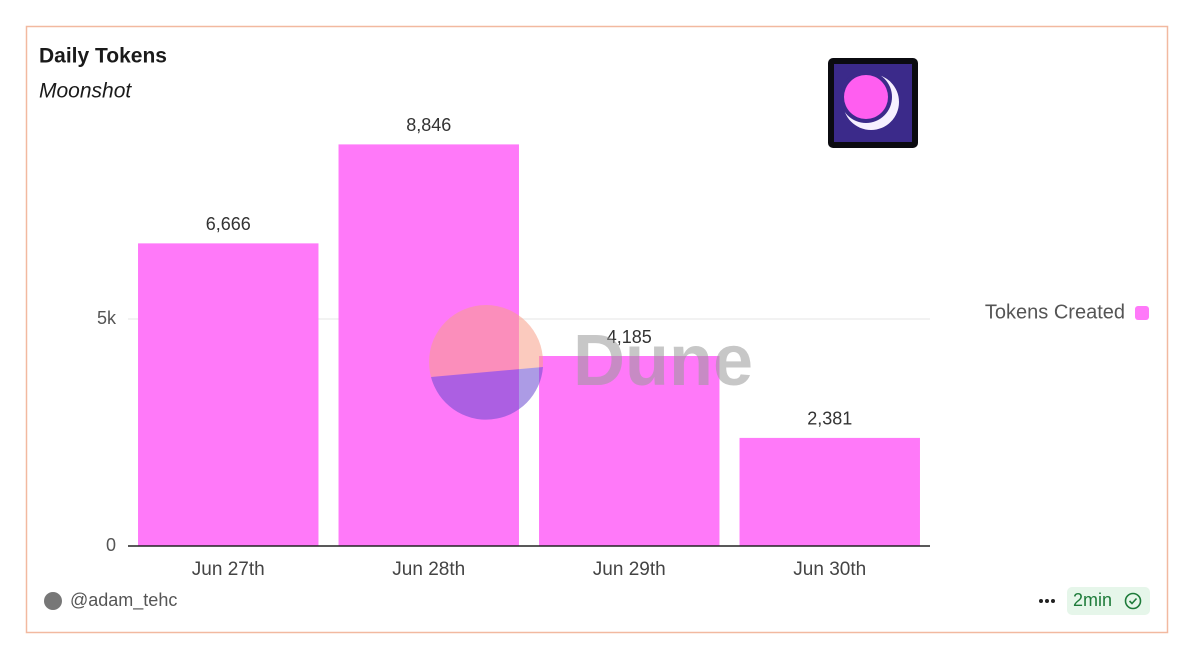 This screenshot has width=1199, height=654. Describe the element at coordinates (111, 545) in the screenshot. I see `y-tick-label: 0` at that location.